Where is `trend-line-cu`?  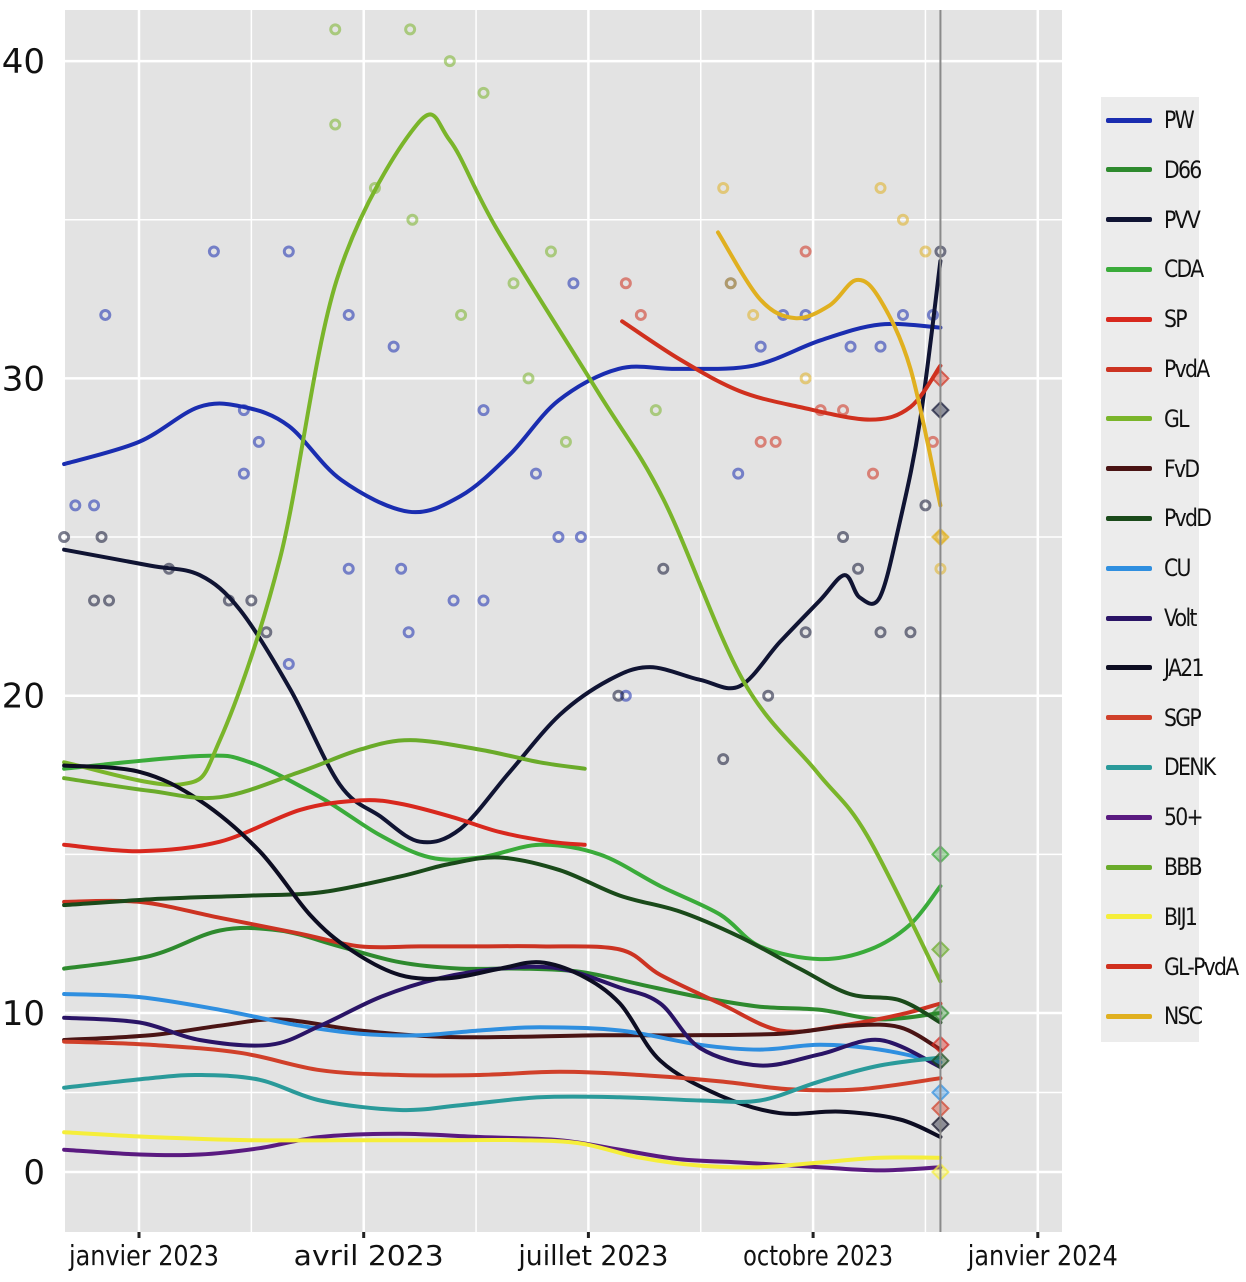
trend-line-cu is located at coordinates (502, 1028).